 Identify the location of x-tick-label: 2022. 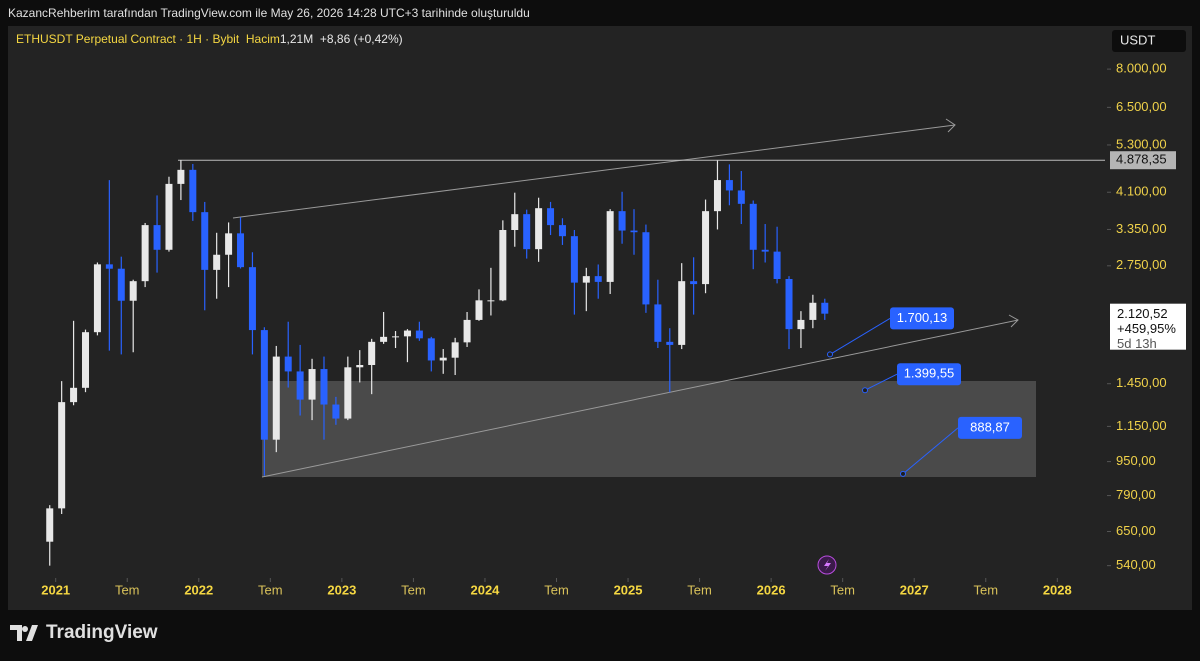
(198, 589).